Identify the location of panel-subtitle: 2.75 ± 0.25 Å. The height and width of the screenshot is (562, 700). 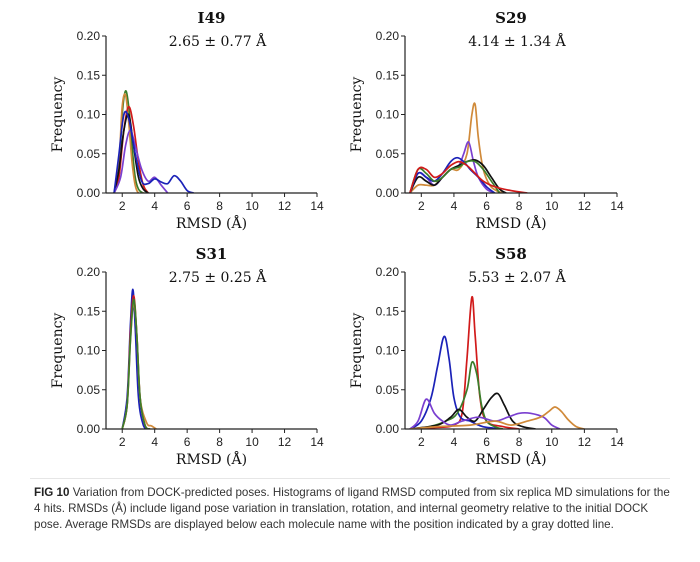
(218, 277).